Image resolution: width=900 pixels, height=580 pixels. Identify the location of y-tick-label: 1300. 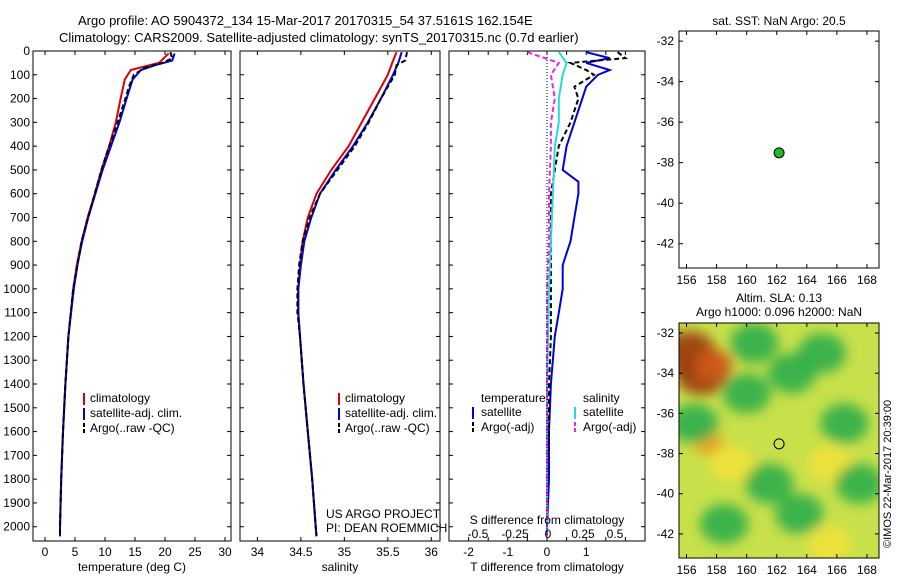
(16, 360).